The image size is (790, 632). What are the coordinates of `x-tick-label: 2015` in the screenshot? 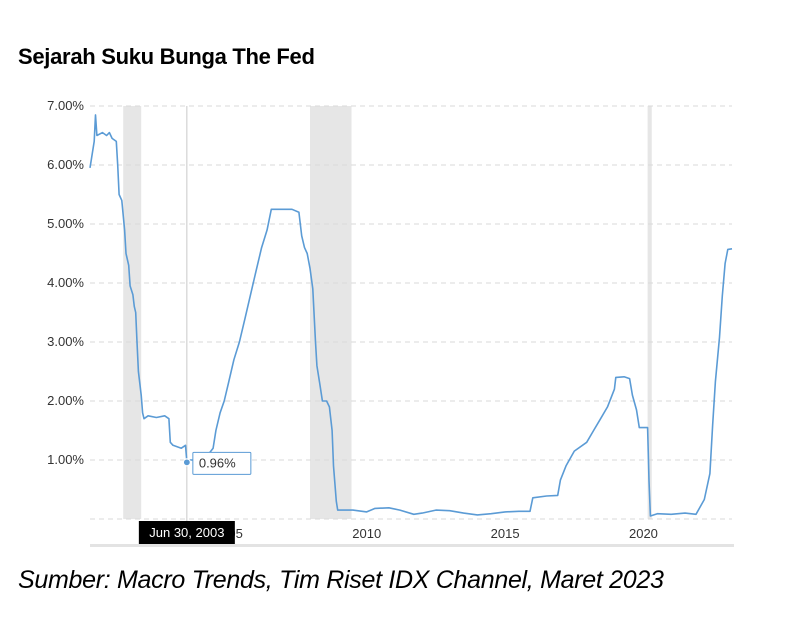 It's located at (505, 533).